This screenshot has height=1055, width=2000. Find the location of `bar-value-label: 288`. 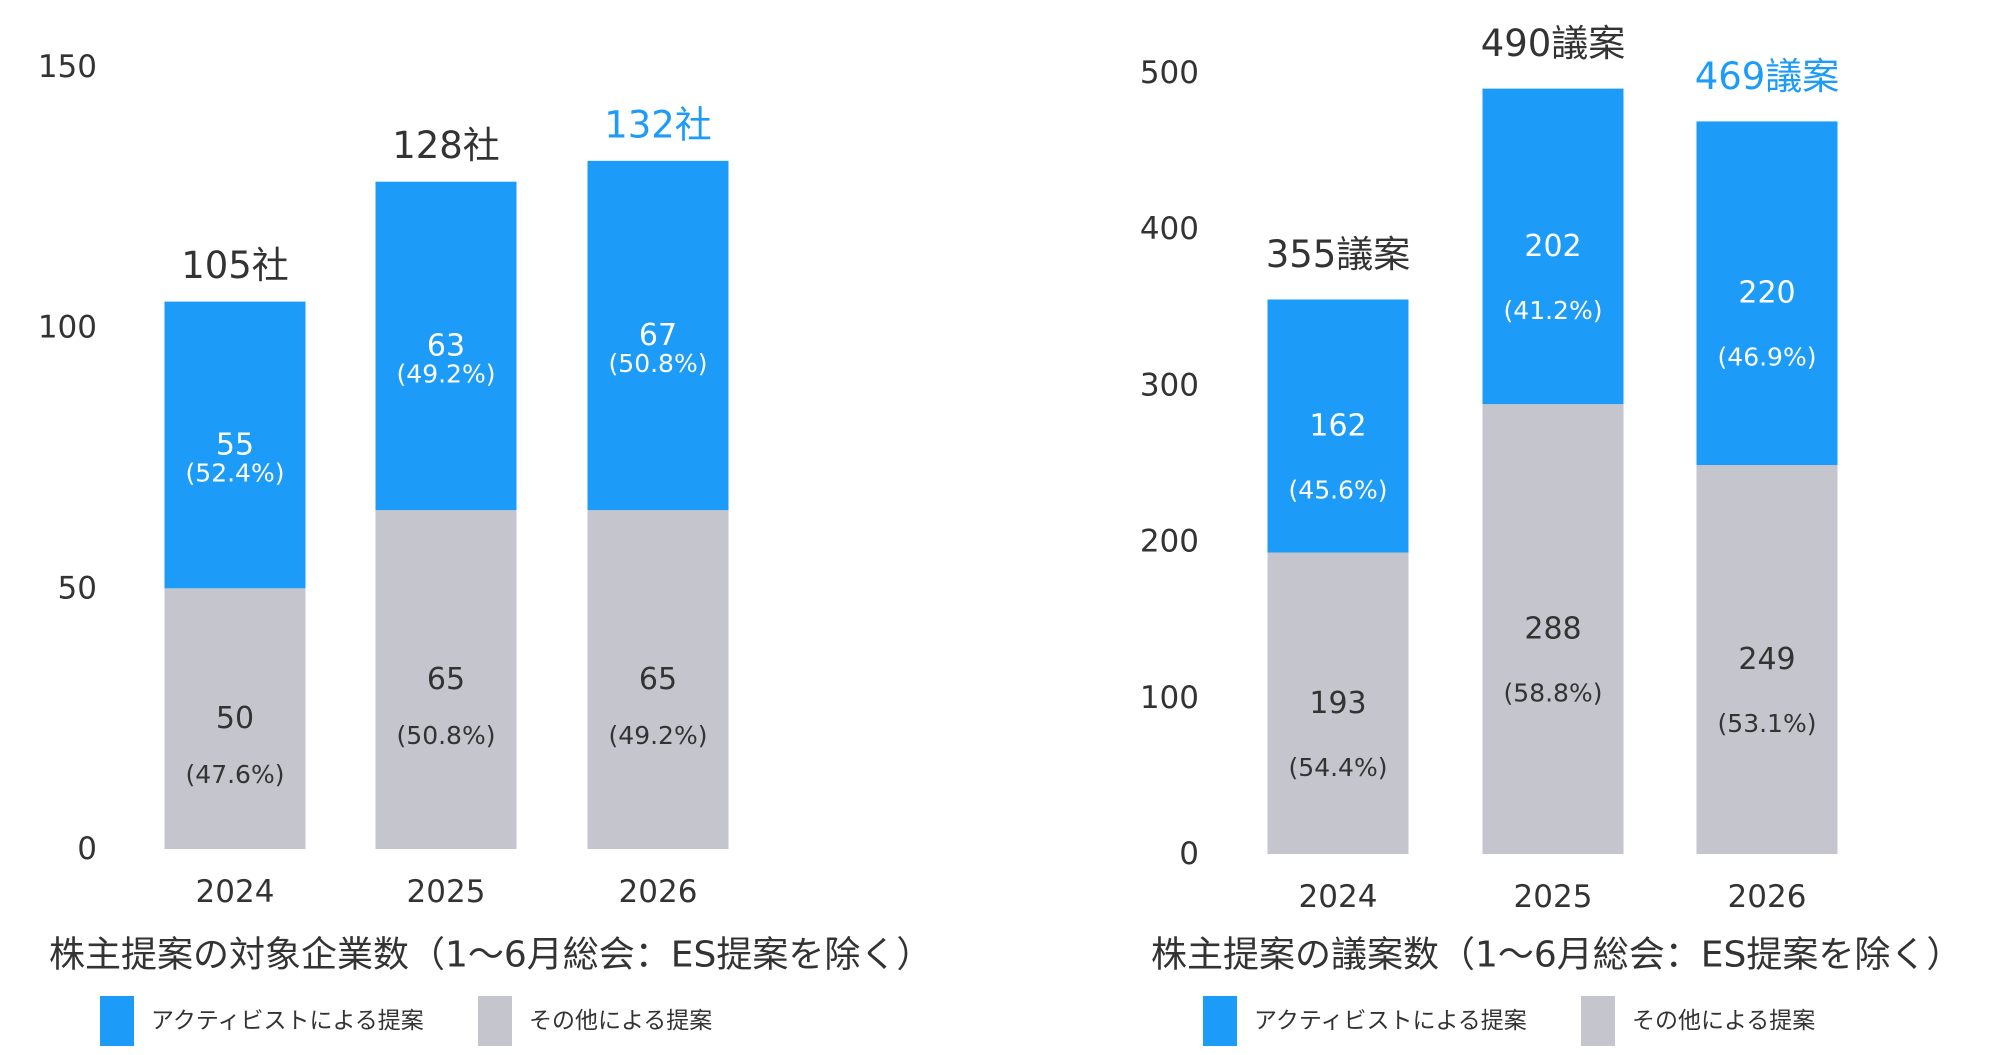

bar-value-label: 288 is located at coordinates (1552, 629).